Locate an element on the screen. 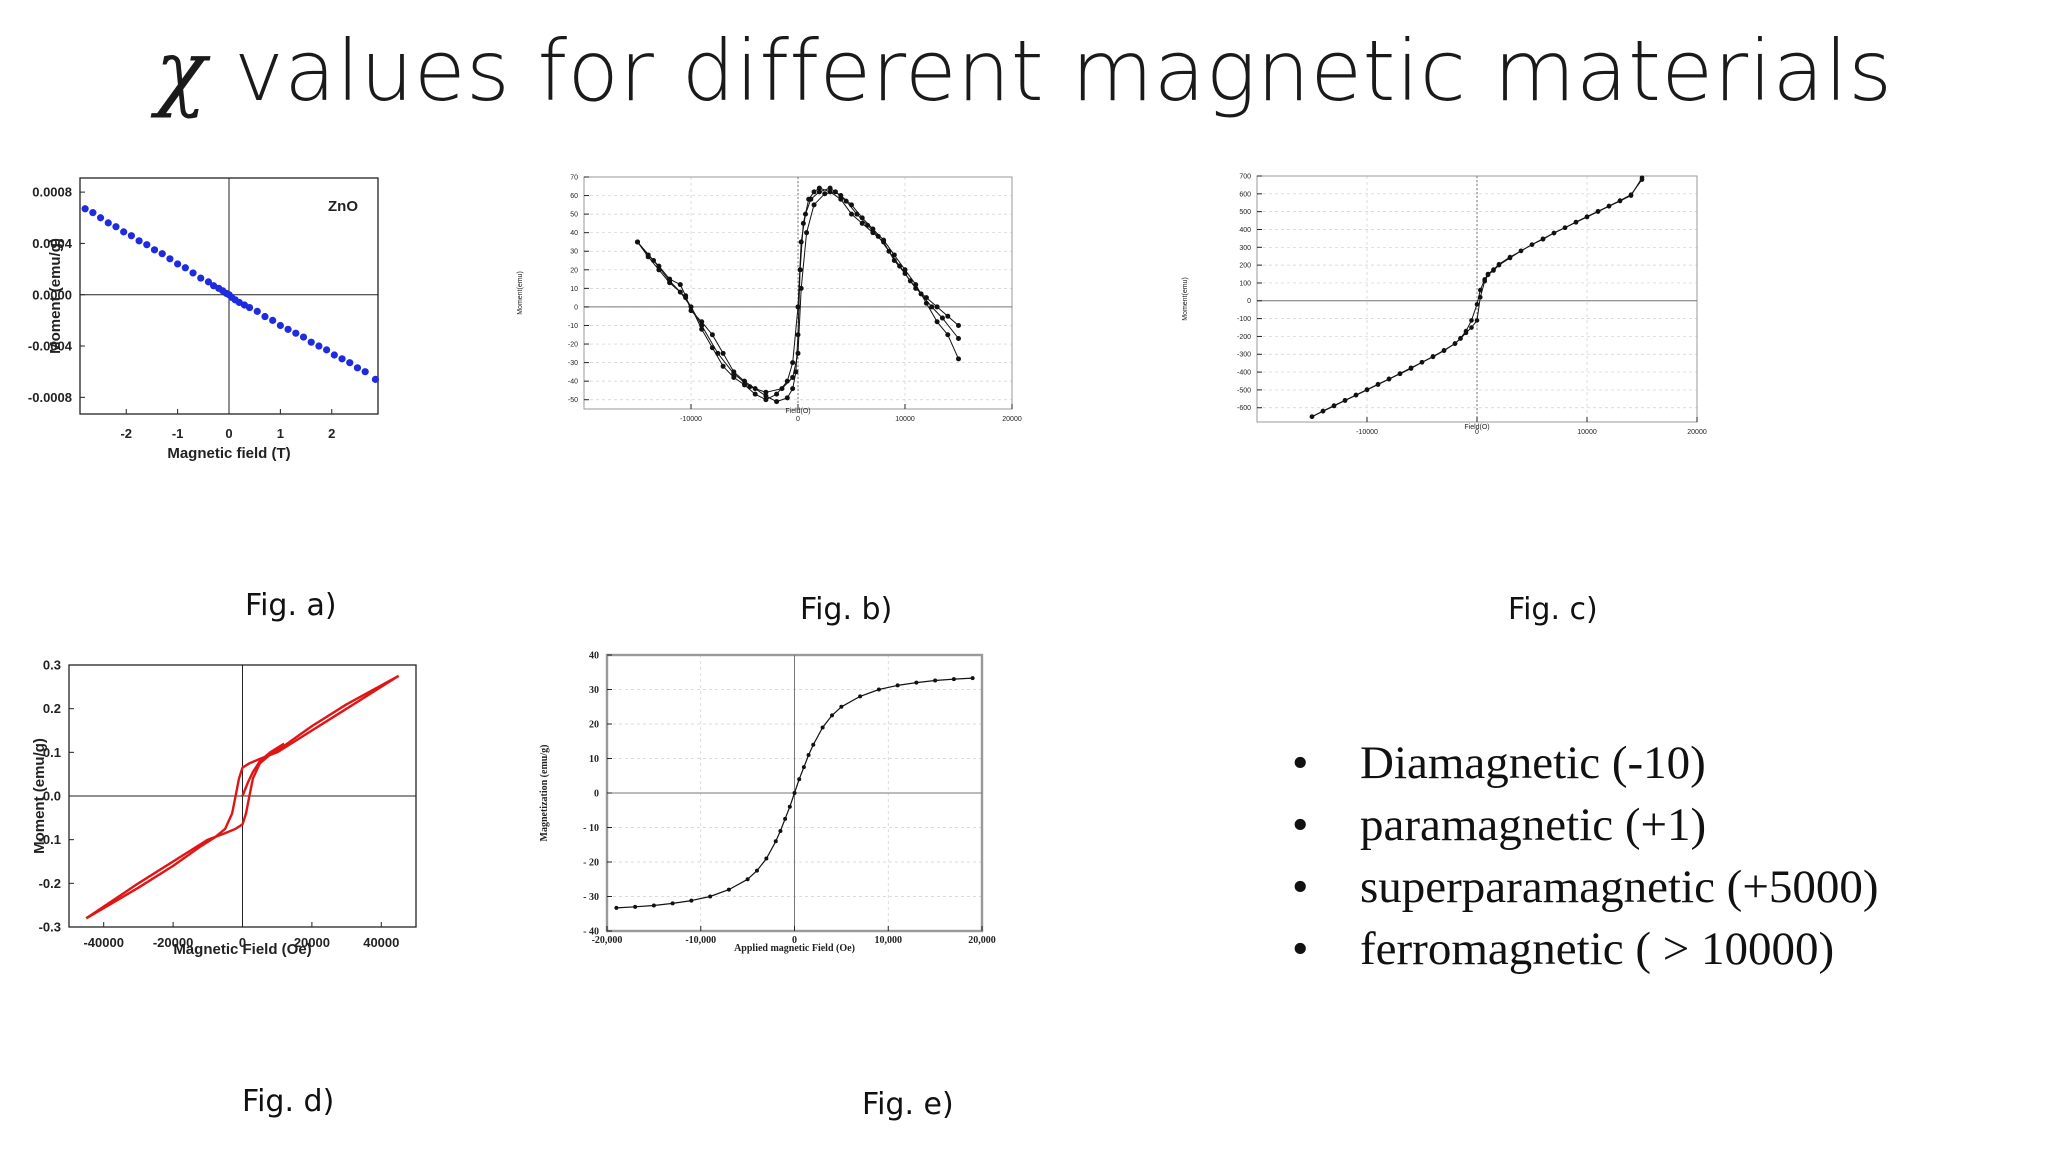 The height and width of the screenshot is (1152, 2048). bullet-text: Diamagnetic (-10) is located at coordinates (1533, 763).